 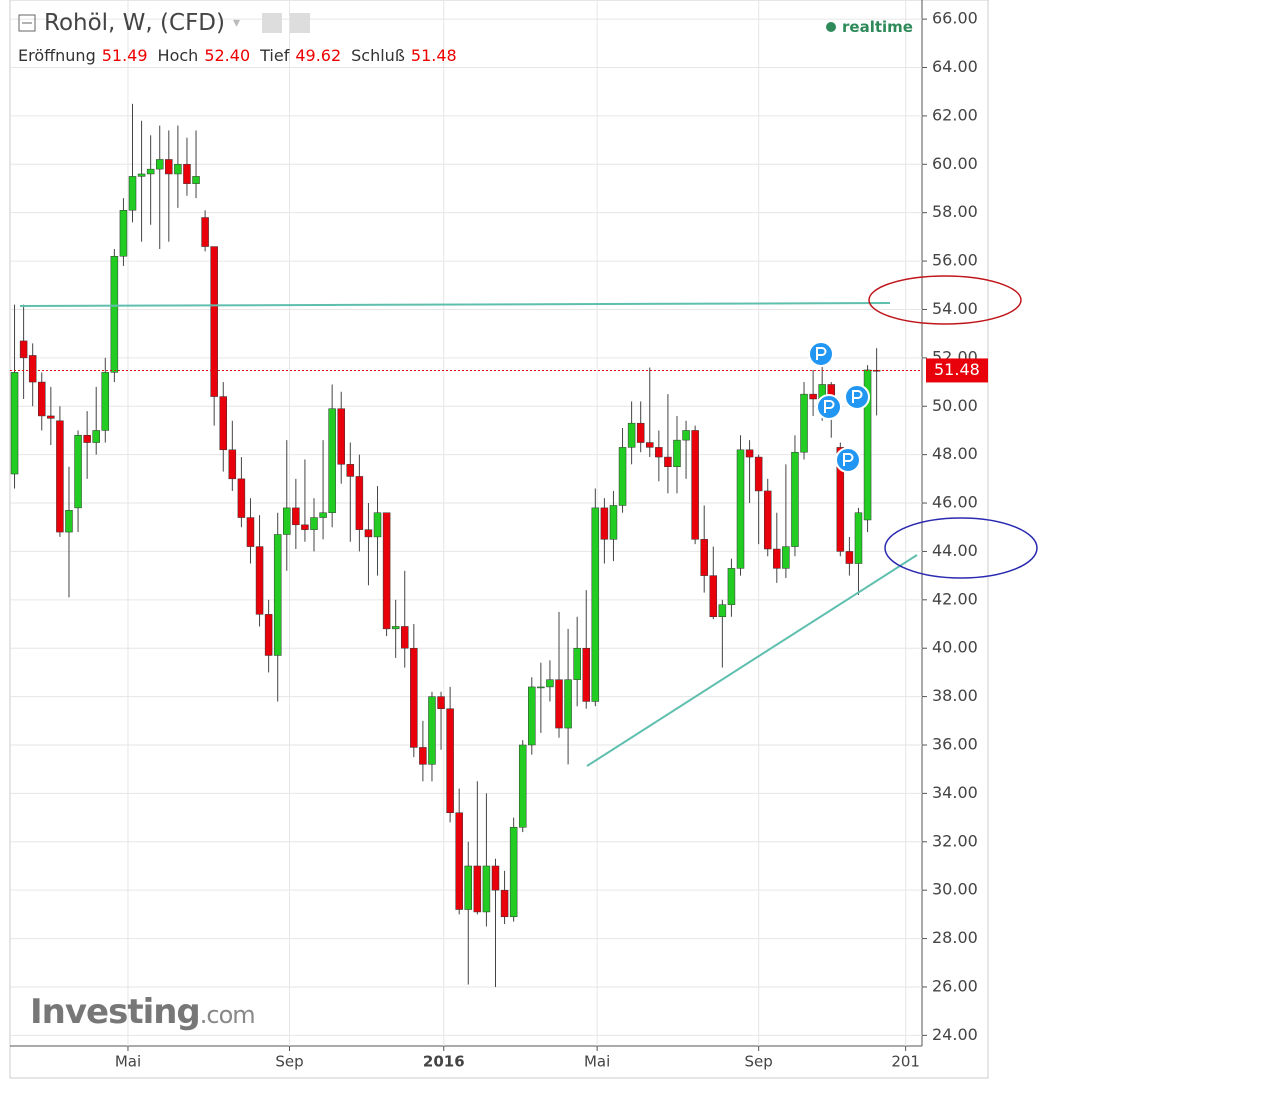 I want to click on ohlc-value: 52.40, so click(x=227, y=55).